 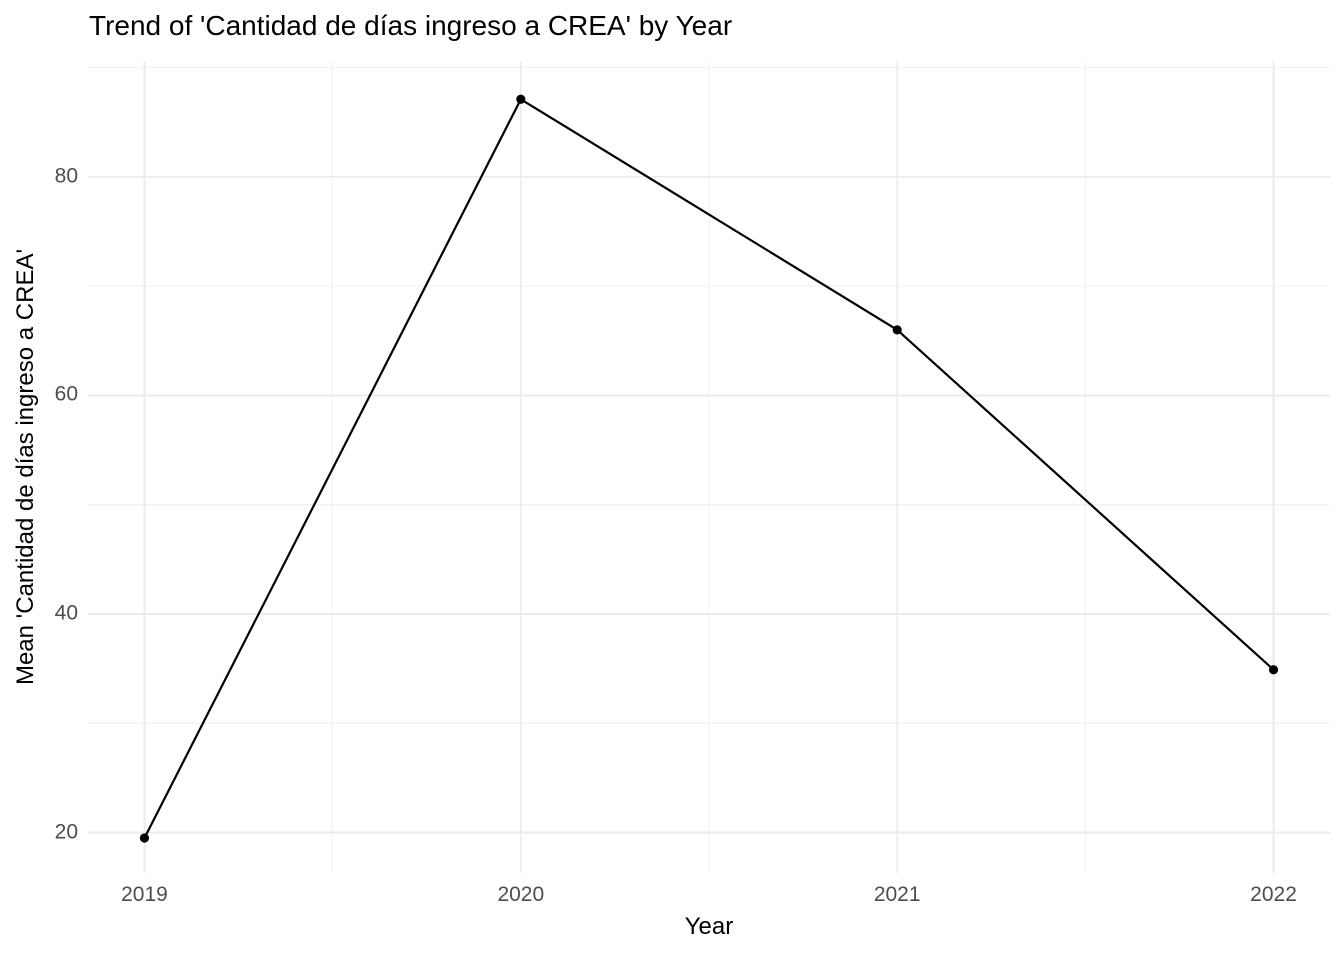 I want to click on x-axis-title: Year, so click(x=709, y=926).